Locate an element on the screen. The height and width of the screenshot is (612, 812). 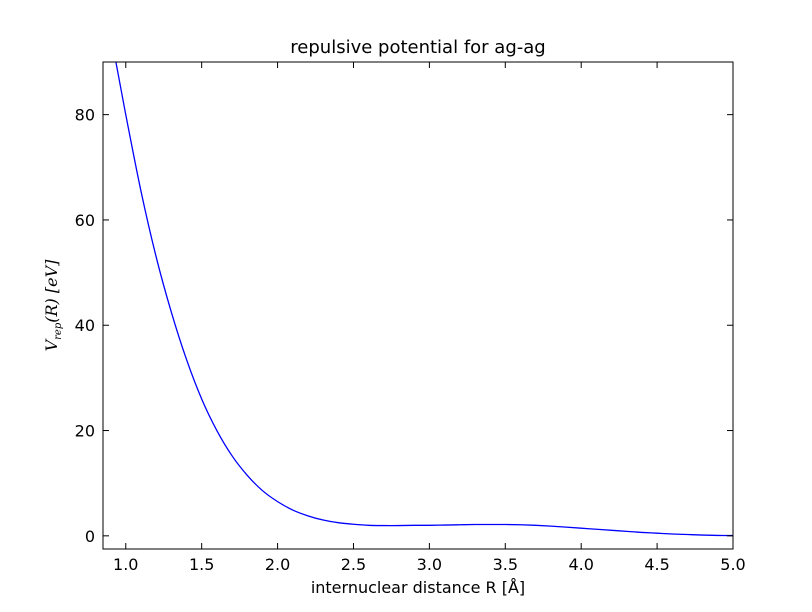
x-tick-label: 1.0 is located at coordinates (125, 564).